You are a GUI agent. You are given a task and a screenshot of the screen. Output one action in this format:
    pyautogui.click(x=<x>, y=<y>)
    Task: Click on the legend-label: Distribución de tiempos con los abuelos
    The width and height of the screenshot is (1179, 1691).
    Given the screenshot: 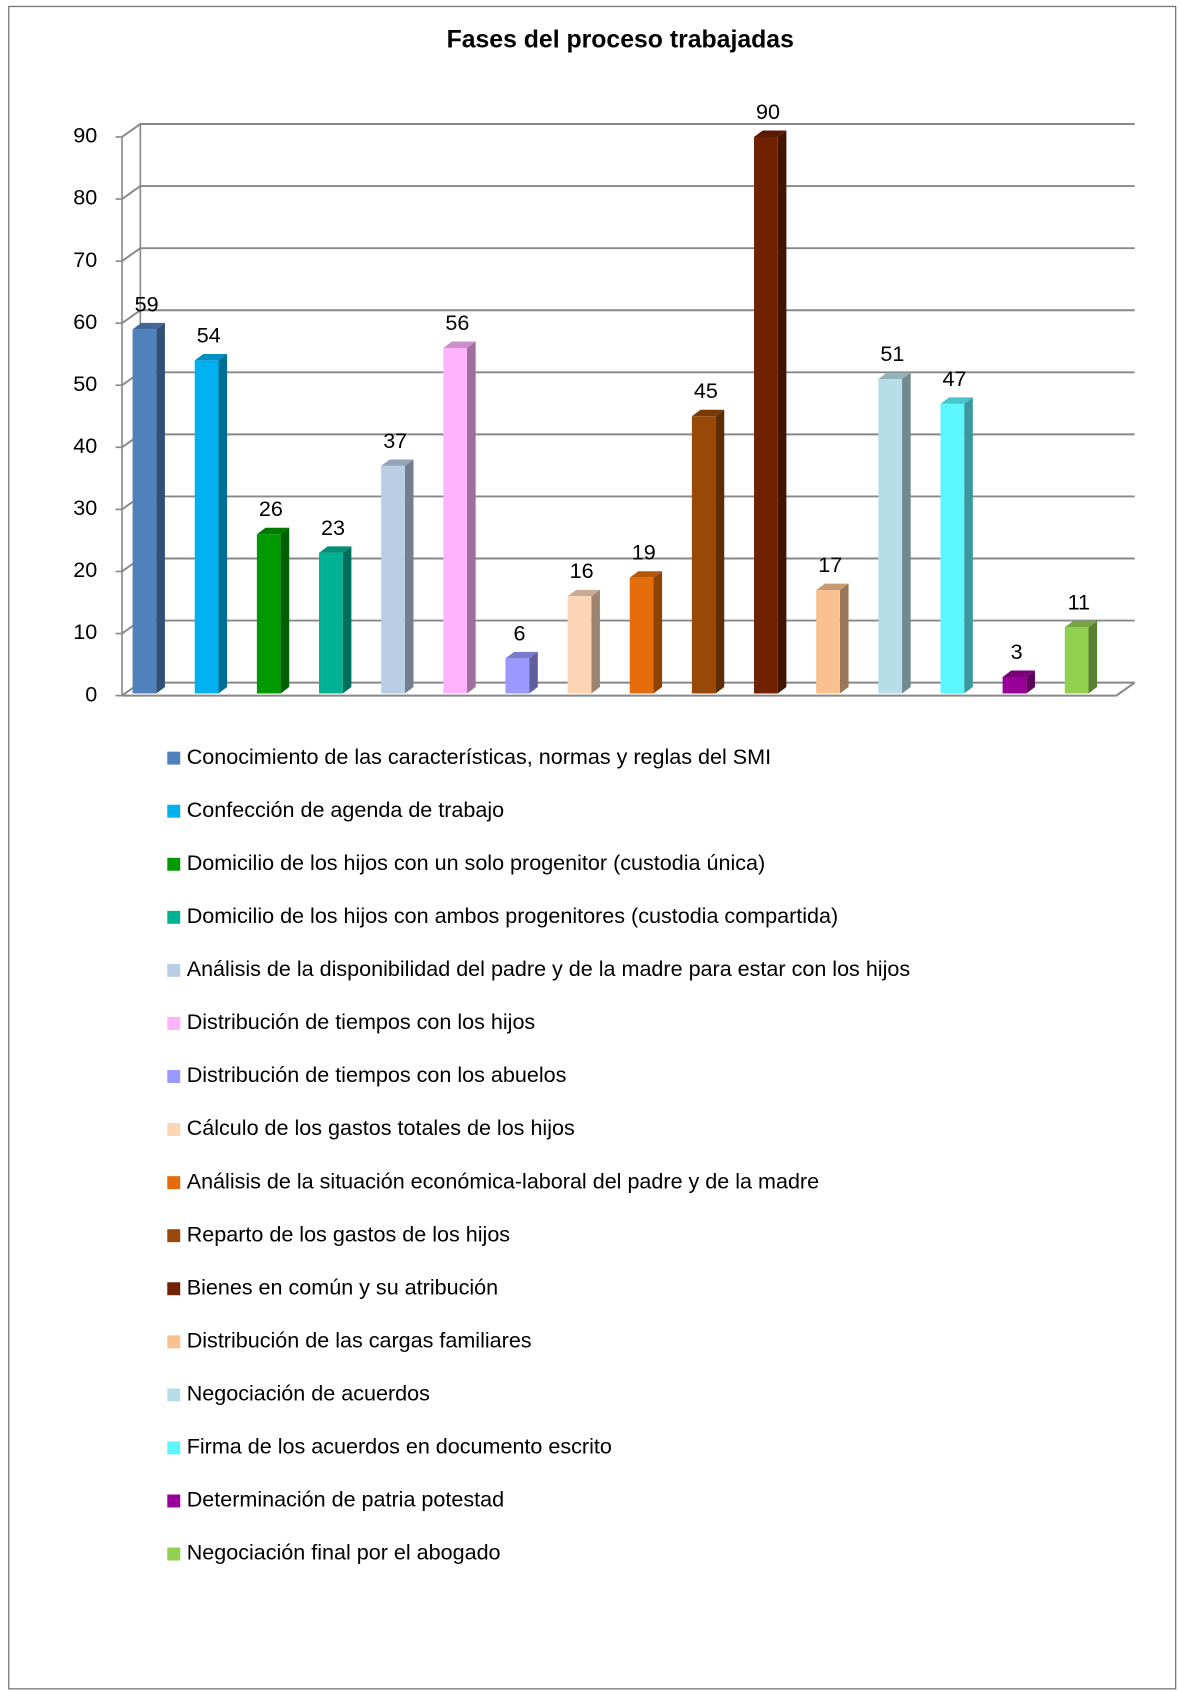 What is the action you would take?
    pyautogui.click(x=377, y=1074)
    